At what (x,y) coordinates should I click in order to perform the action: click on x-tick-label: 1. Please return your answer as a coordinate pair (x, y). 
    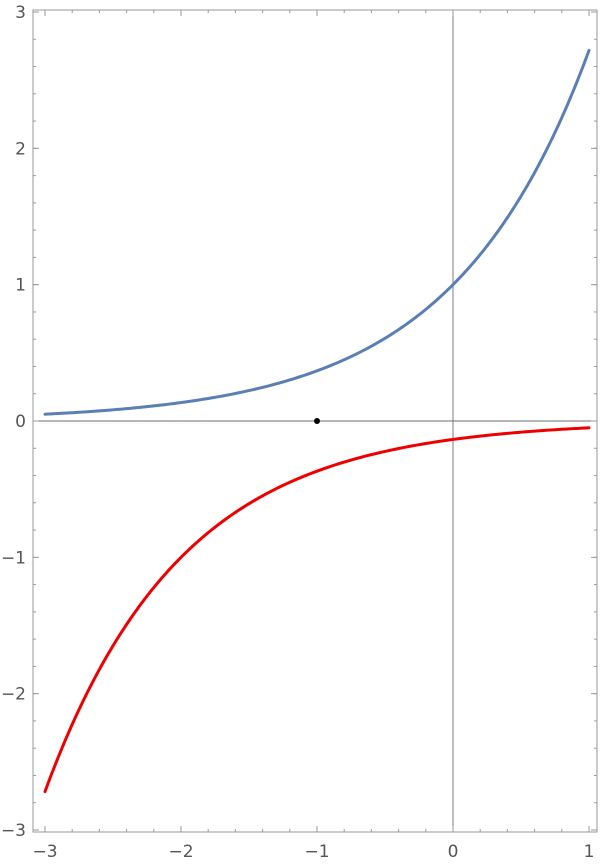
    Looking at the image, I should click on (589, 852).